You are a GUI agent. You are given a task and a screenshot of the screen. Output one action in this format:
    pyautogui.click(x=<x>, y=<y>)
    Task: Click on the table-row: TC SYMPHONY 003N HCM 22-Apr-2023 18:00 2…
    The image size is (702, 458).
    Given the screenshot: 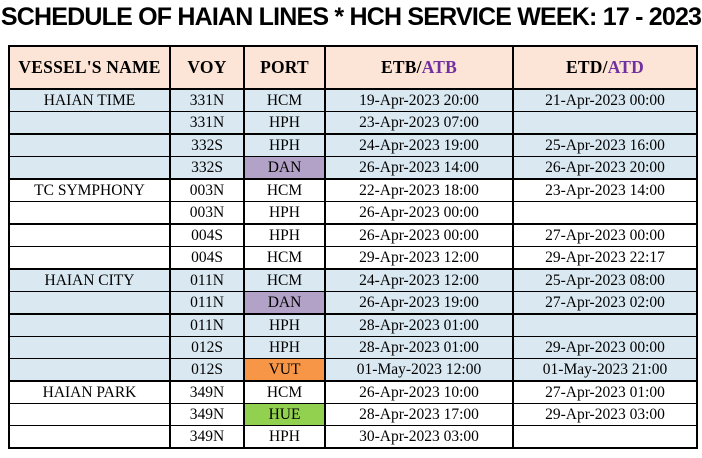 What is the action you would take?
    pyautogui.click(x=353, y=190)
    